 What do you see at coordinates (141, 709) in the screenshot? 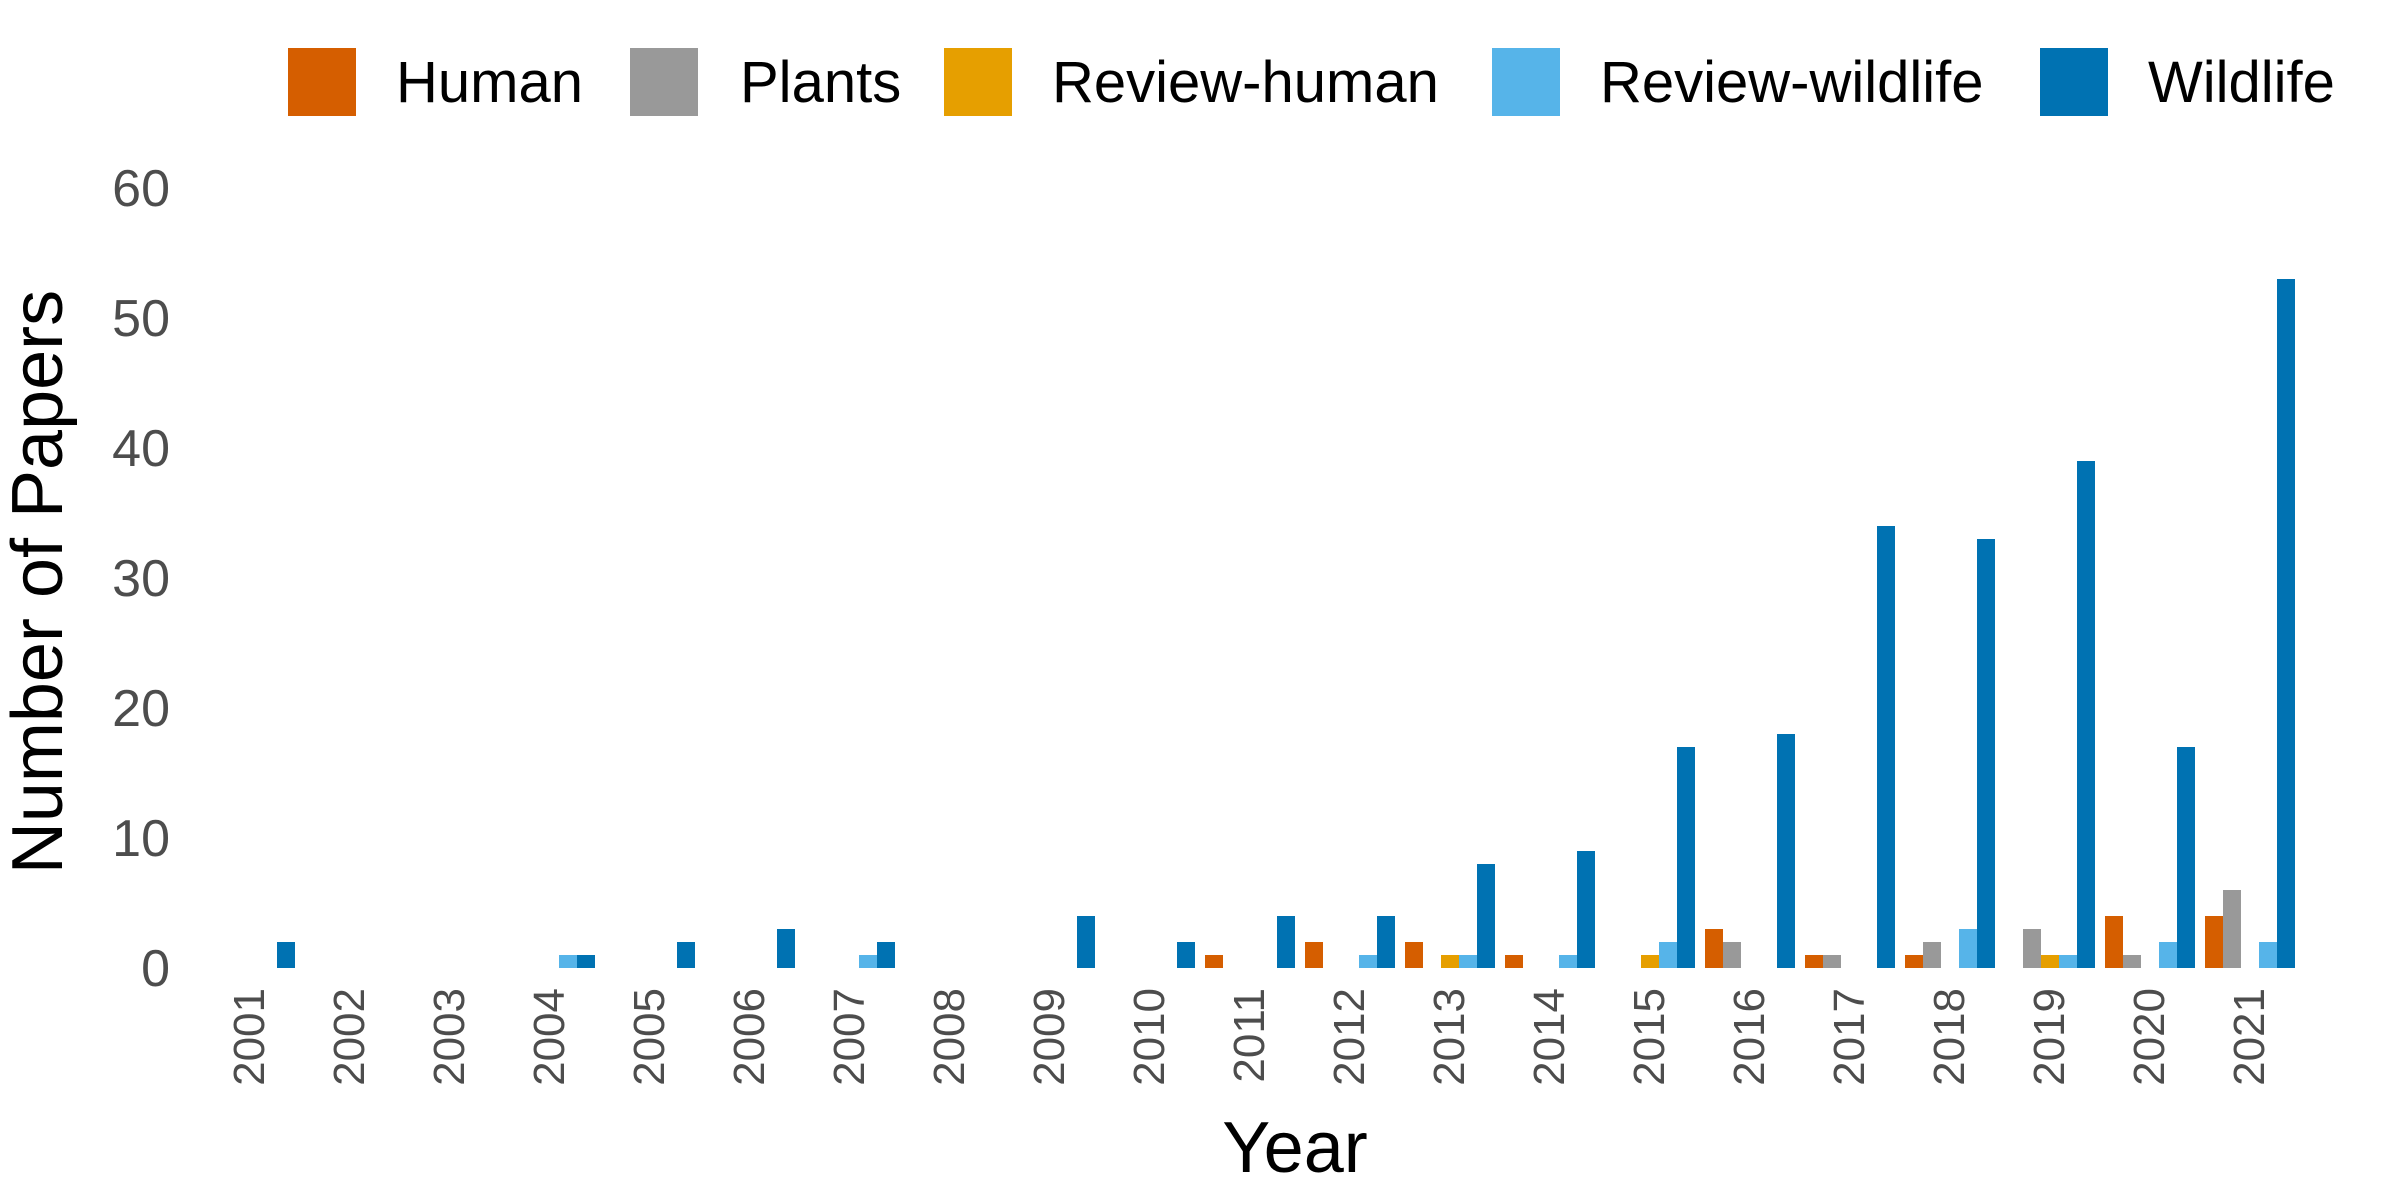
I see `y-tick-label: 20` at bounding box center [141, 709].